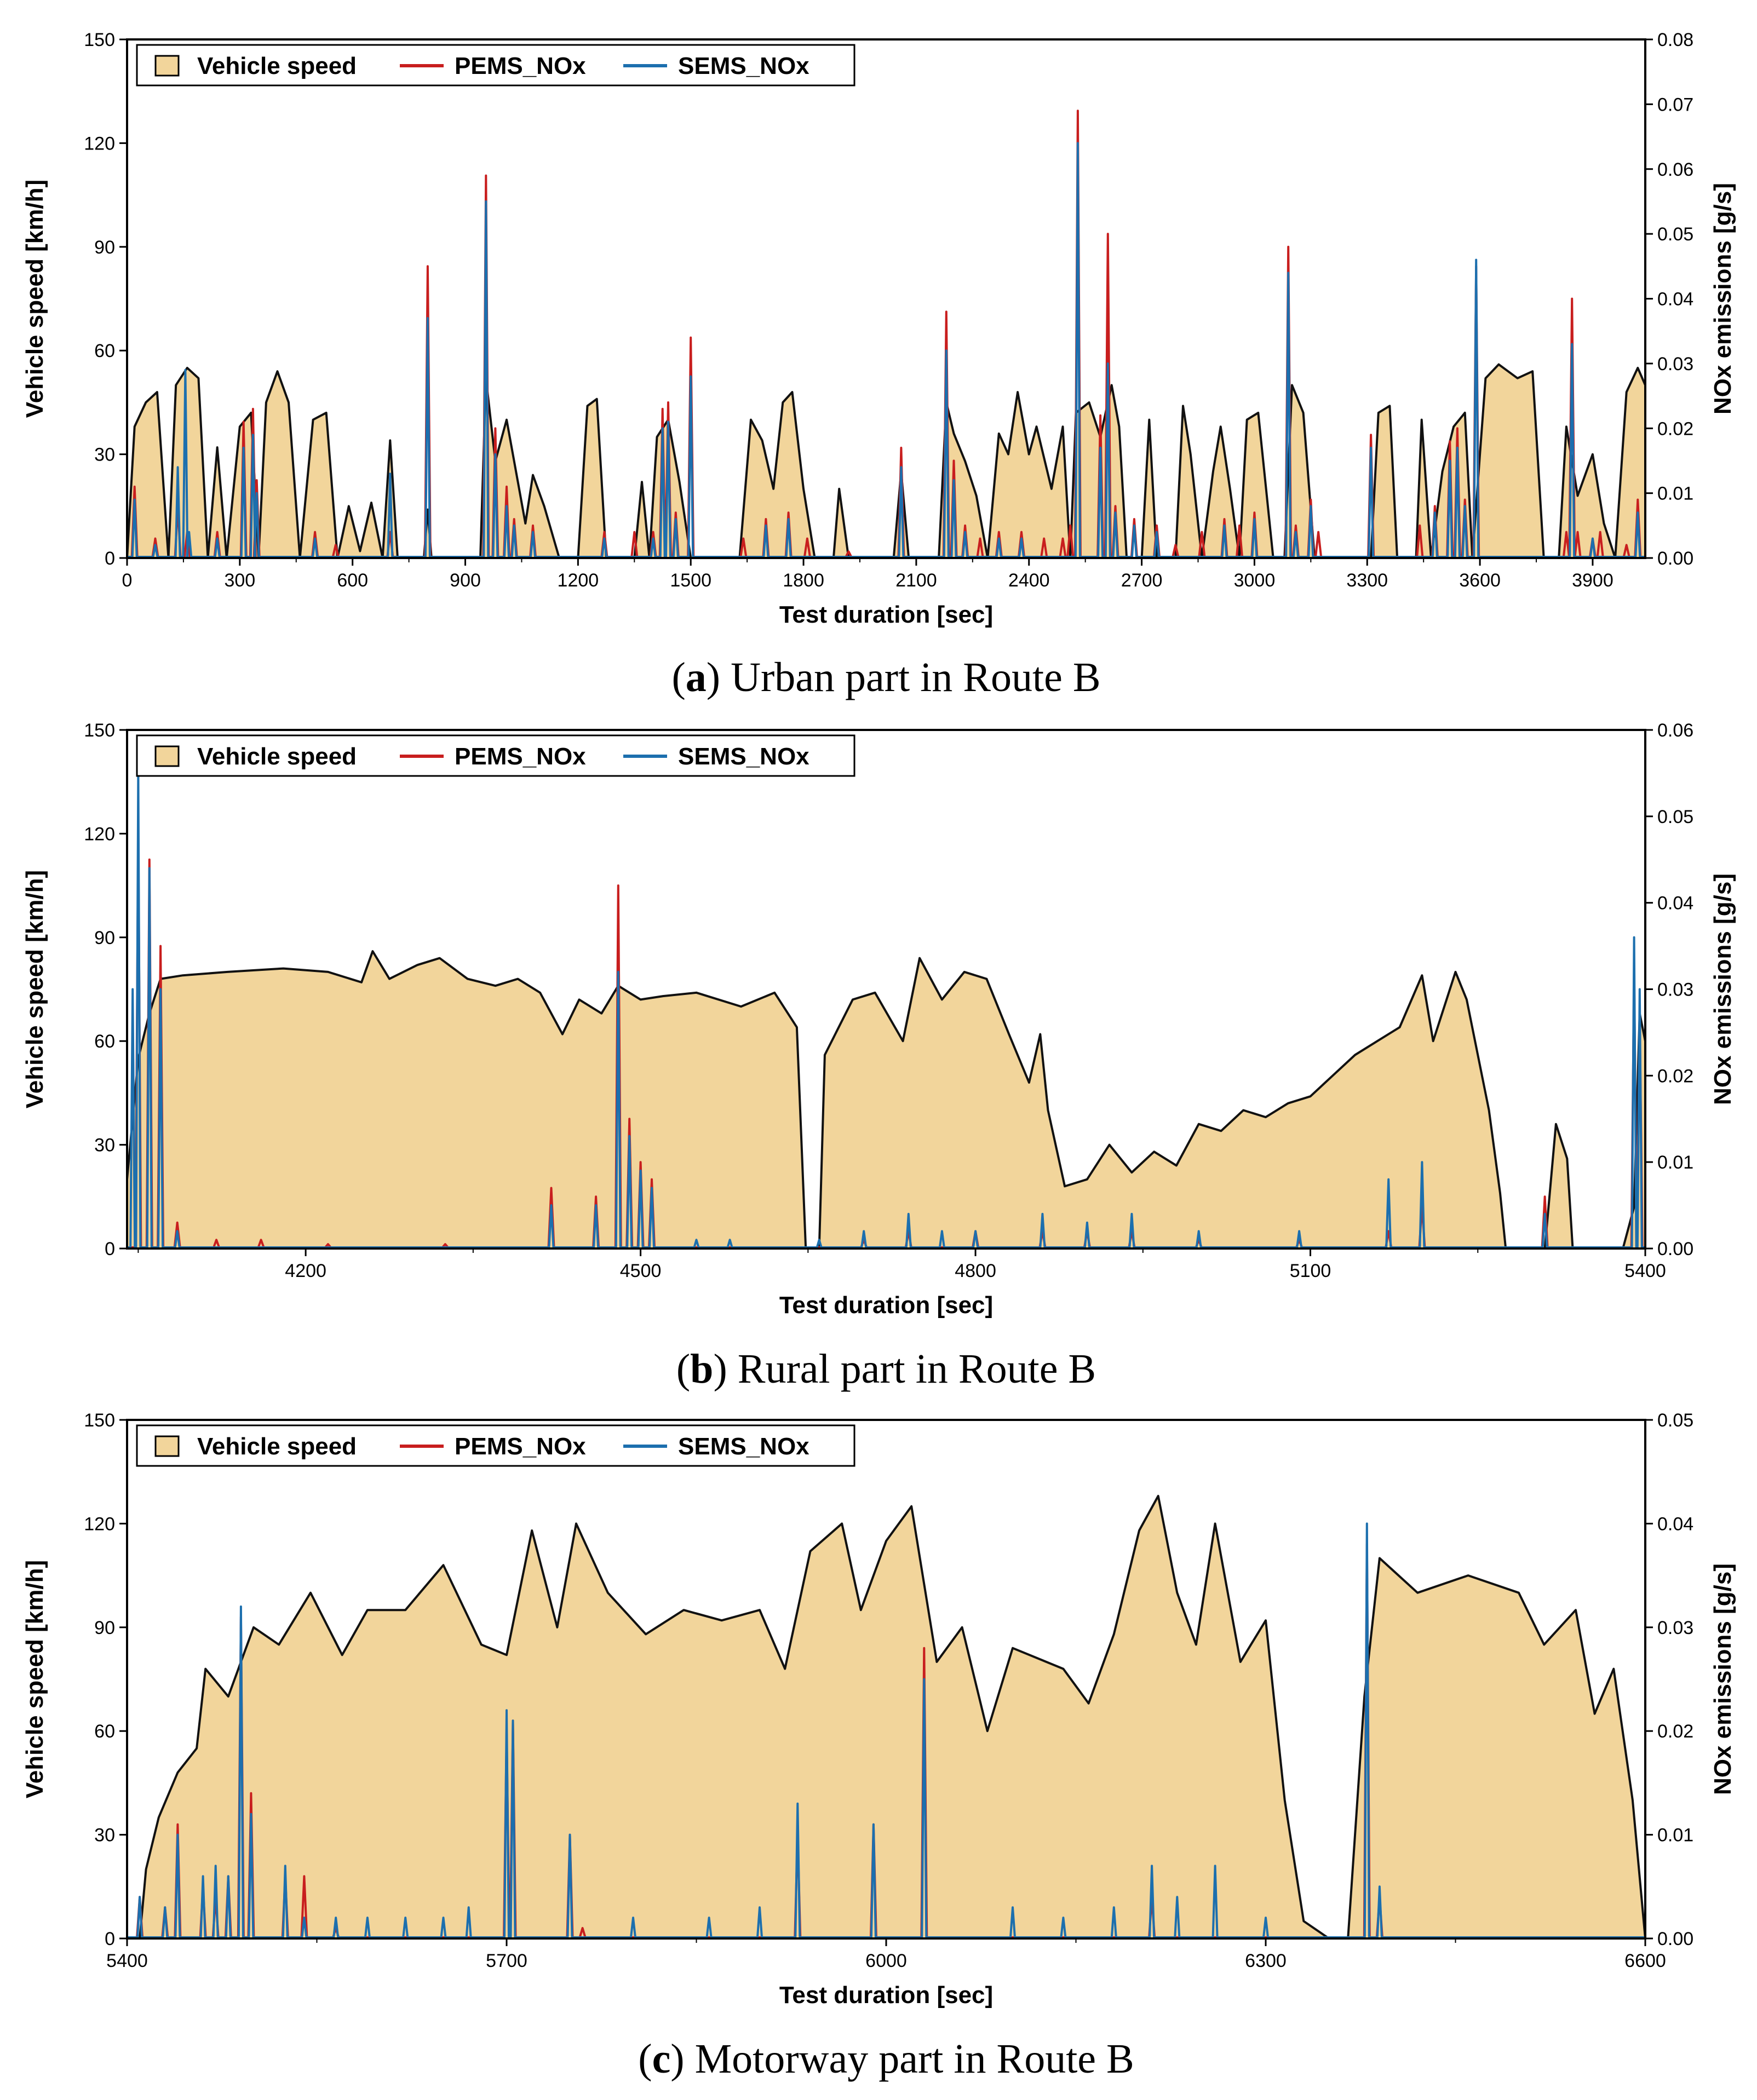 This screenshot has height=2100, width=1757. I want to click on panel-caption: (b) Rural part in Route B, so click(886, 1369).